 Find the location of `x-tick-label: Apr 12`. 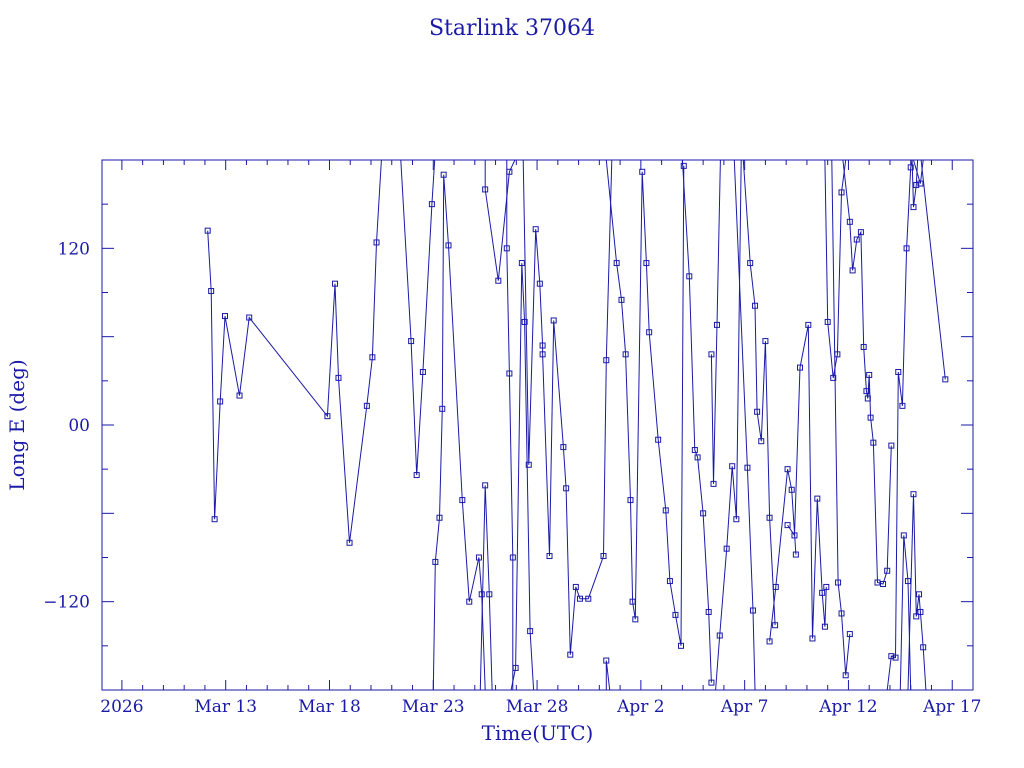

x-tick-label: Apr 12 is located at coordinates (847, 707).